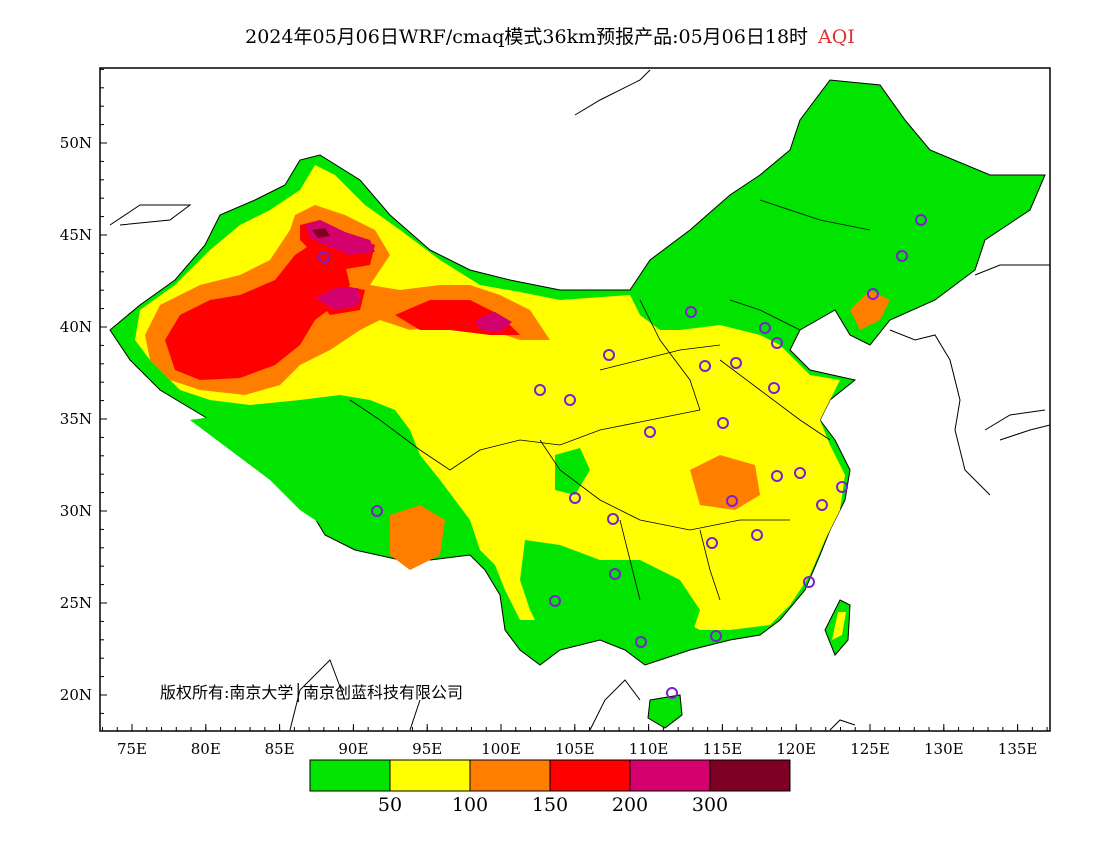 This screenshot has height=850, width=1100. What do you see at coordinates (132, 749) in the screenshot?
I see `lon-tick-label: 75E` at bounding box center [132, 749].